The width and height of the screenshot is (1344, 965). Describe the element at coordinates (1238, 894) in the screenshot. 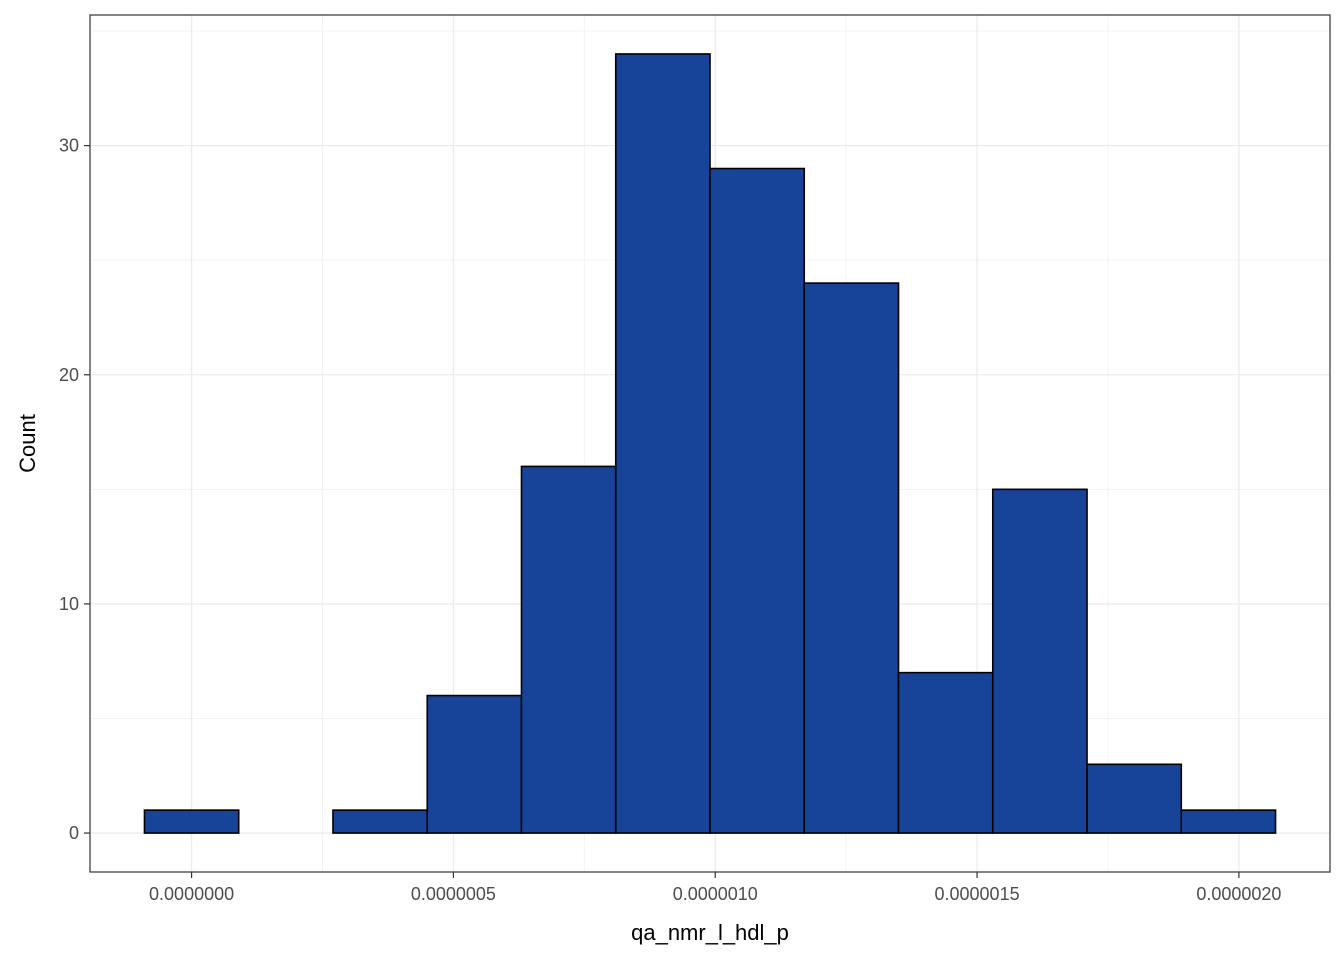

I see `x-tick-label: 0.0000020` at that location.